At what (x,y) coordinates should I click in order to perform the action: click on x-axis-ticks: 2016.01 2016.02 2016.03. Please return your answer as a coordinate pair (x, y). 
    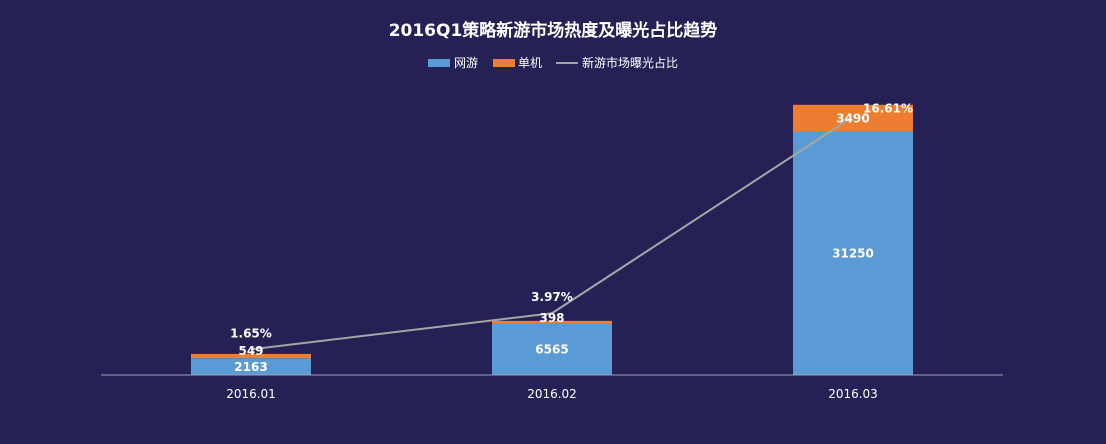
    Looking at the image, I should click on (552, 394).